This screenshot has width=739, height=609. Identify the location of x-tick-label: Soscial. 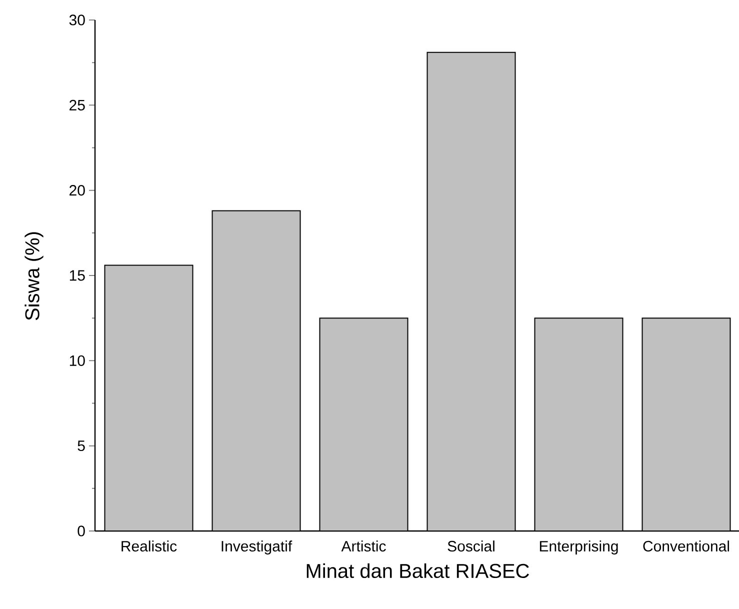
(471, 546).